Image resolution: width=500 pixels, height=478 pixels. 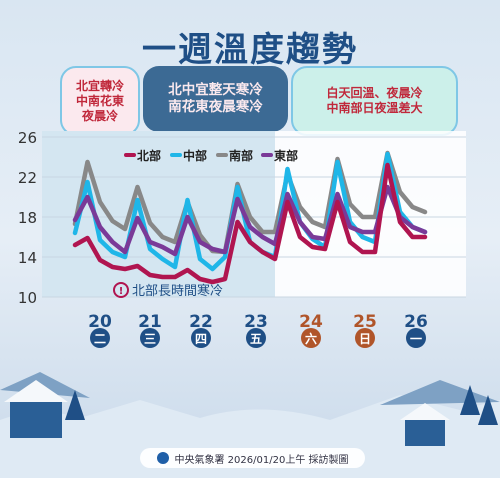 I want to click on x-tick-weekday: 三, so click(x=150, y=339).